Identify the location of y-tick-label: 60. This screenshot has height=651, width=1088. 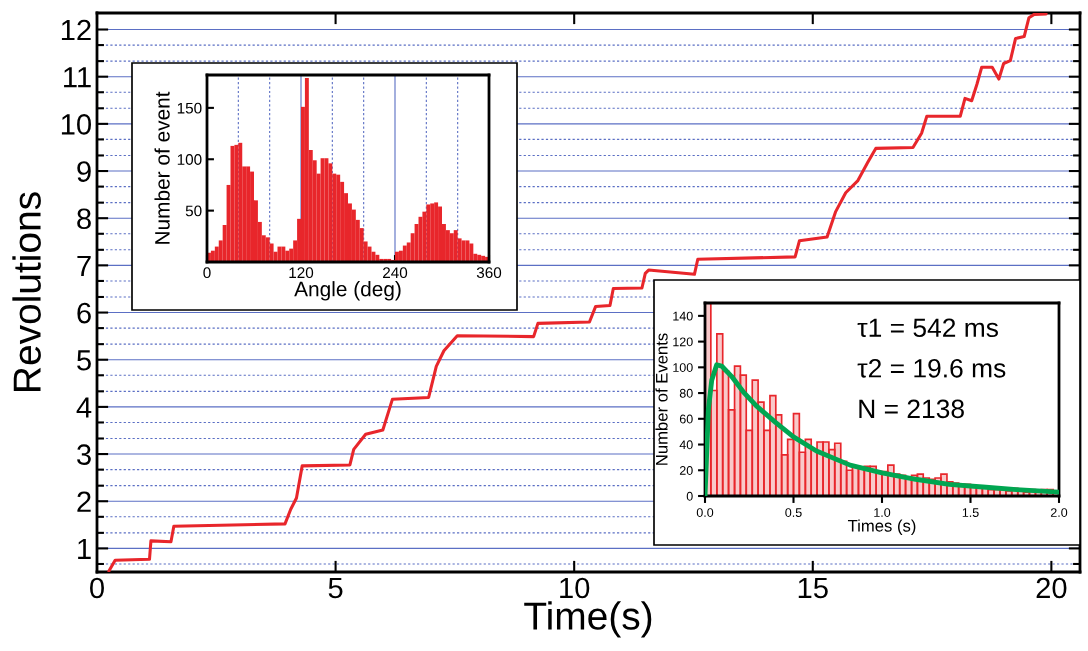
(686, 419).